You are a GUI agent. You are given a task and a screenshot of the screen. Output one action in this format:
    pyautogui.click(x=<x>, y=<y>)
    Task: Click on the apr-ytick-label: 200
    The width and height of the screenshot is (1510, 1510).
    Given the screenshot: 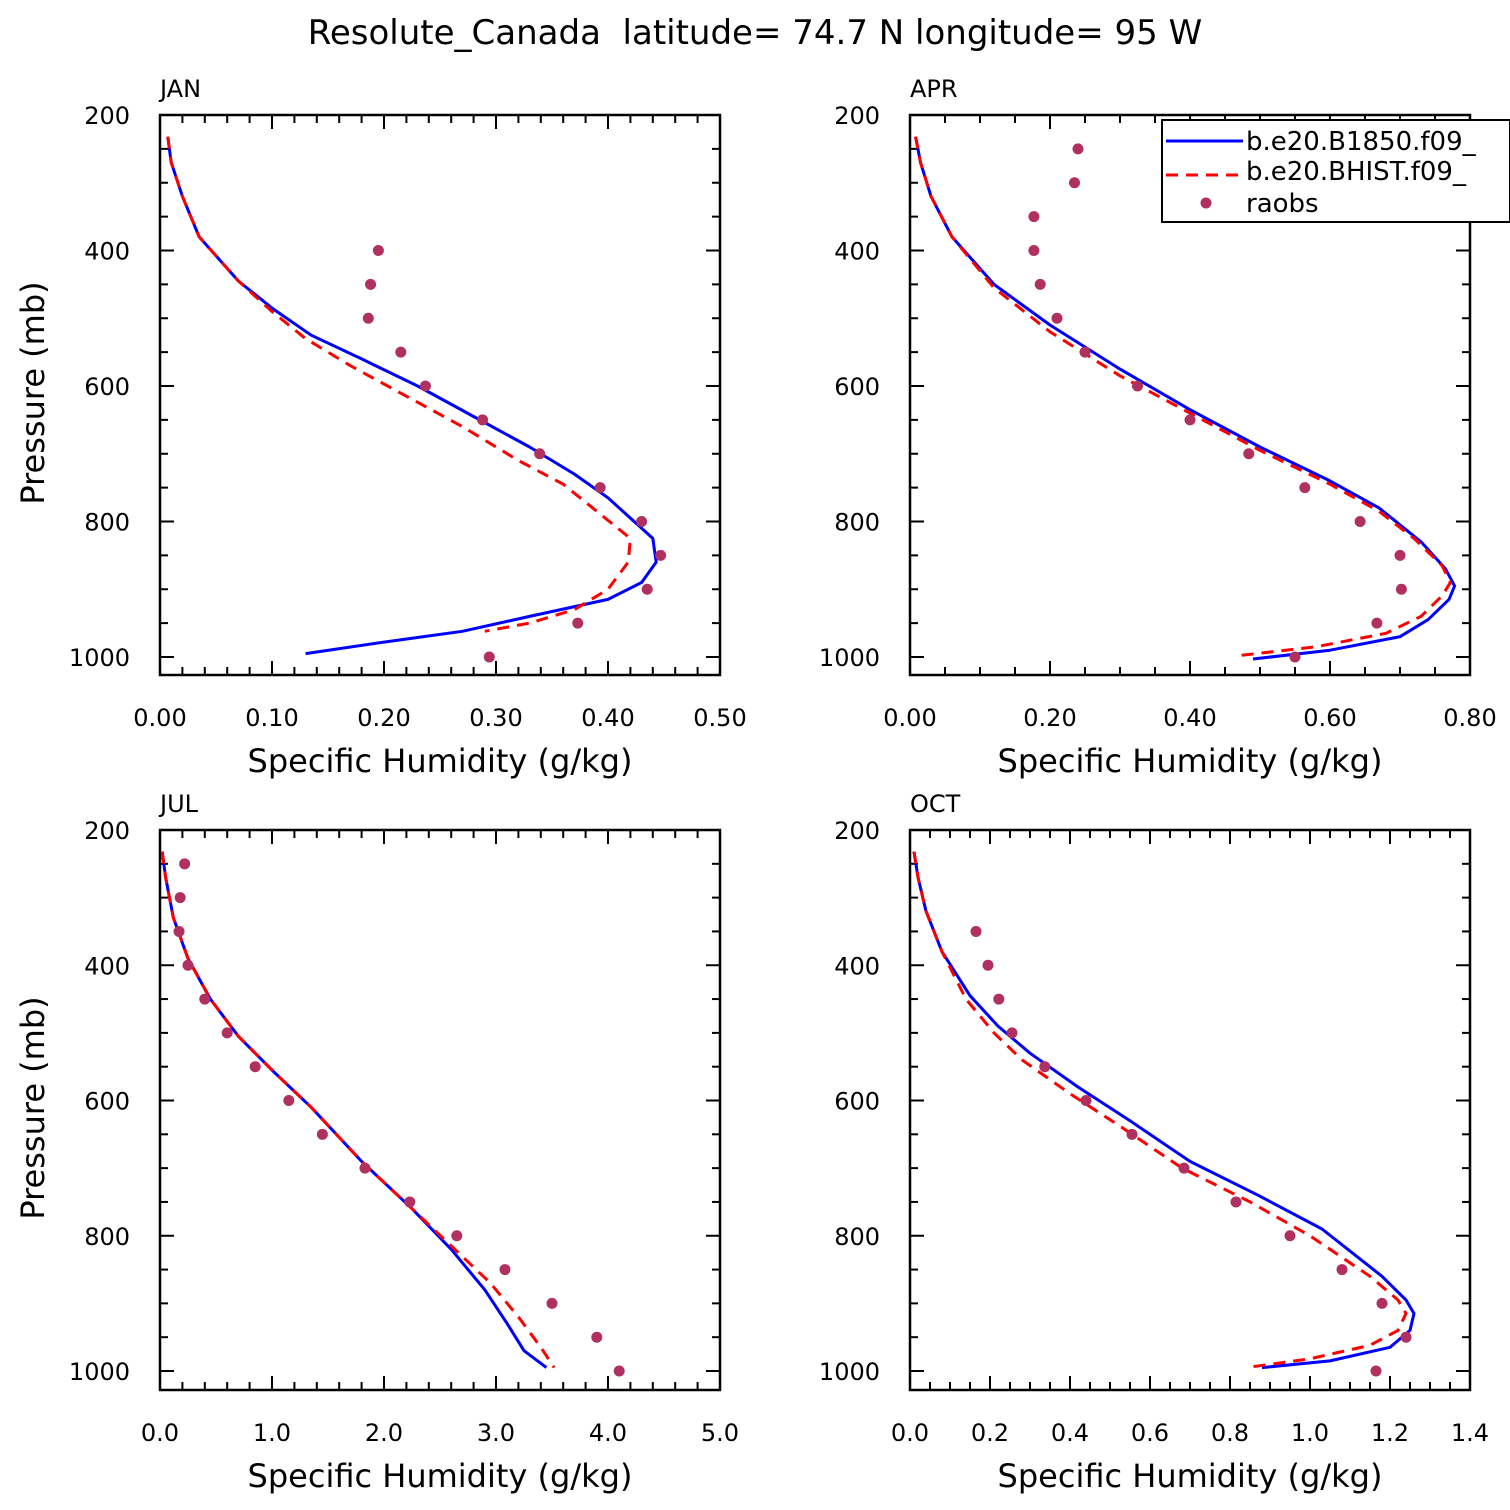 What is the action you would take?
    pyautogui.click(x=857, y=116)
    